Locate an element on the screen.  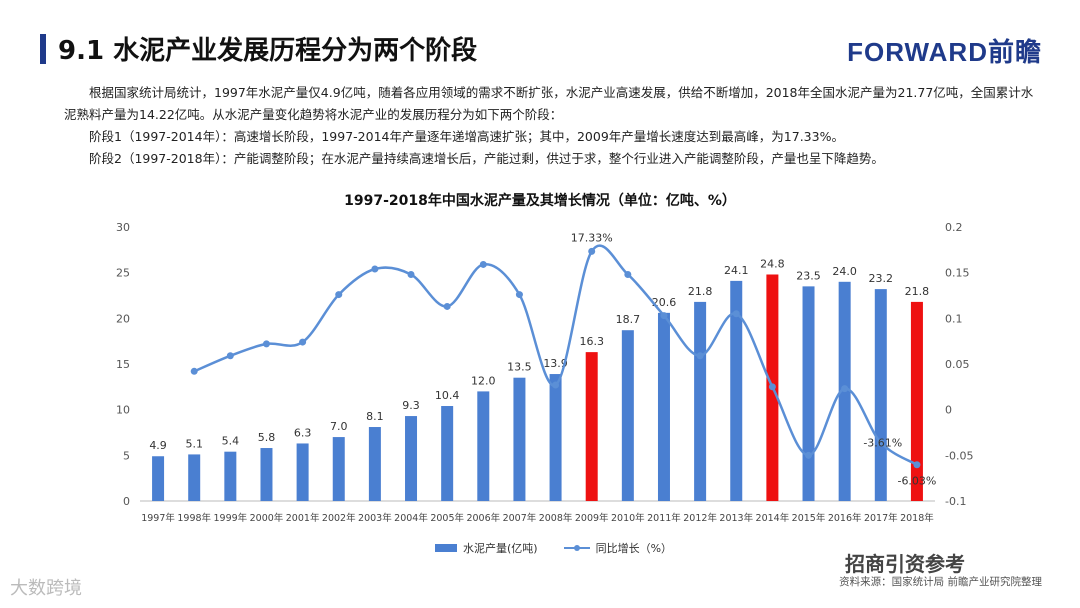
bar-value-label: 5.4 is located at coordinates (231, 441).